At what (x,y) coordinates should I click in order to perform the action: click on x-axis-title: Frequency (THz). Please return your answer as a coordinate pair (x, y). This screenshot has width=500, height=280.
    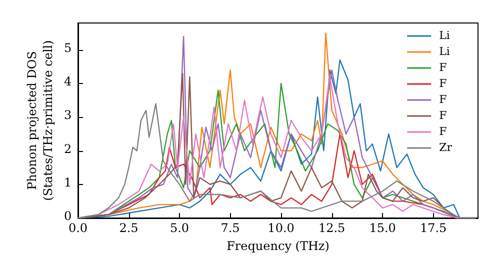
    Looking at the image, I should click on (278, 246).